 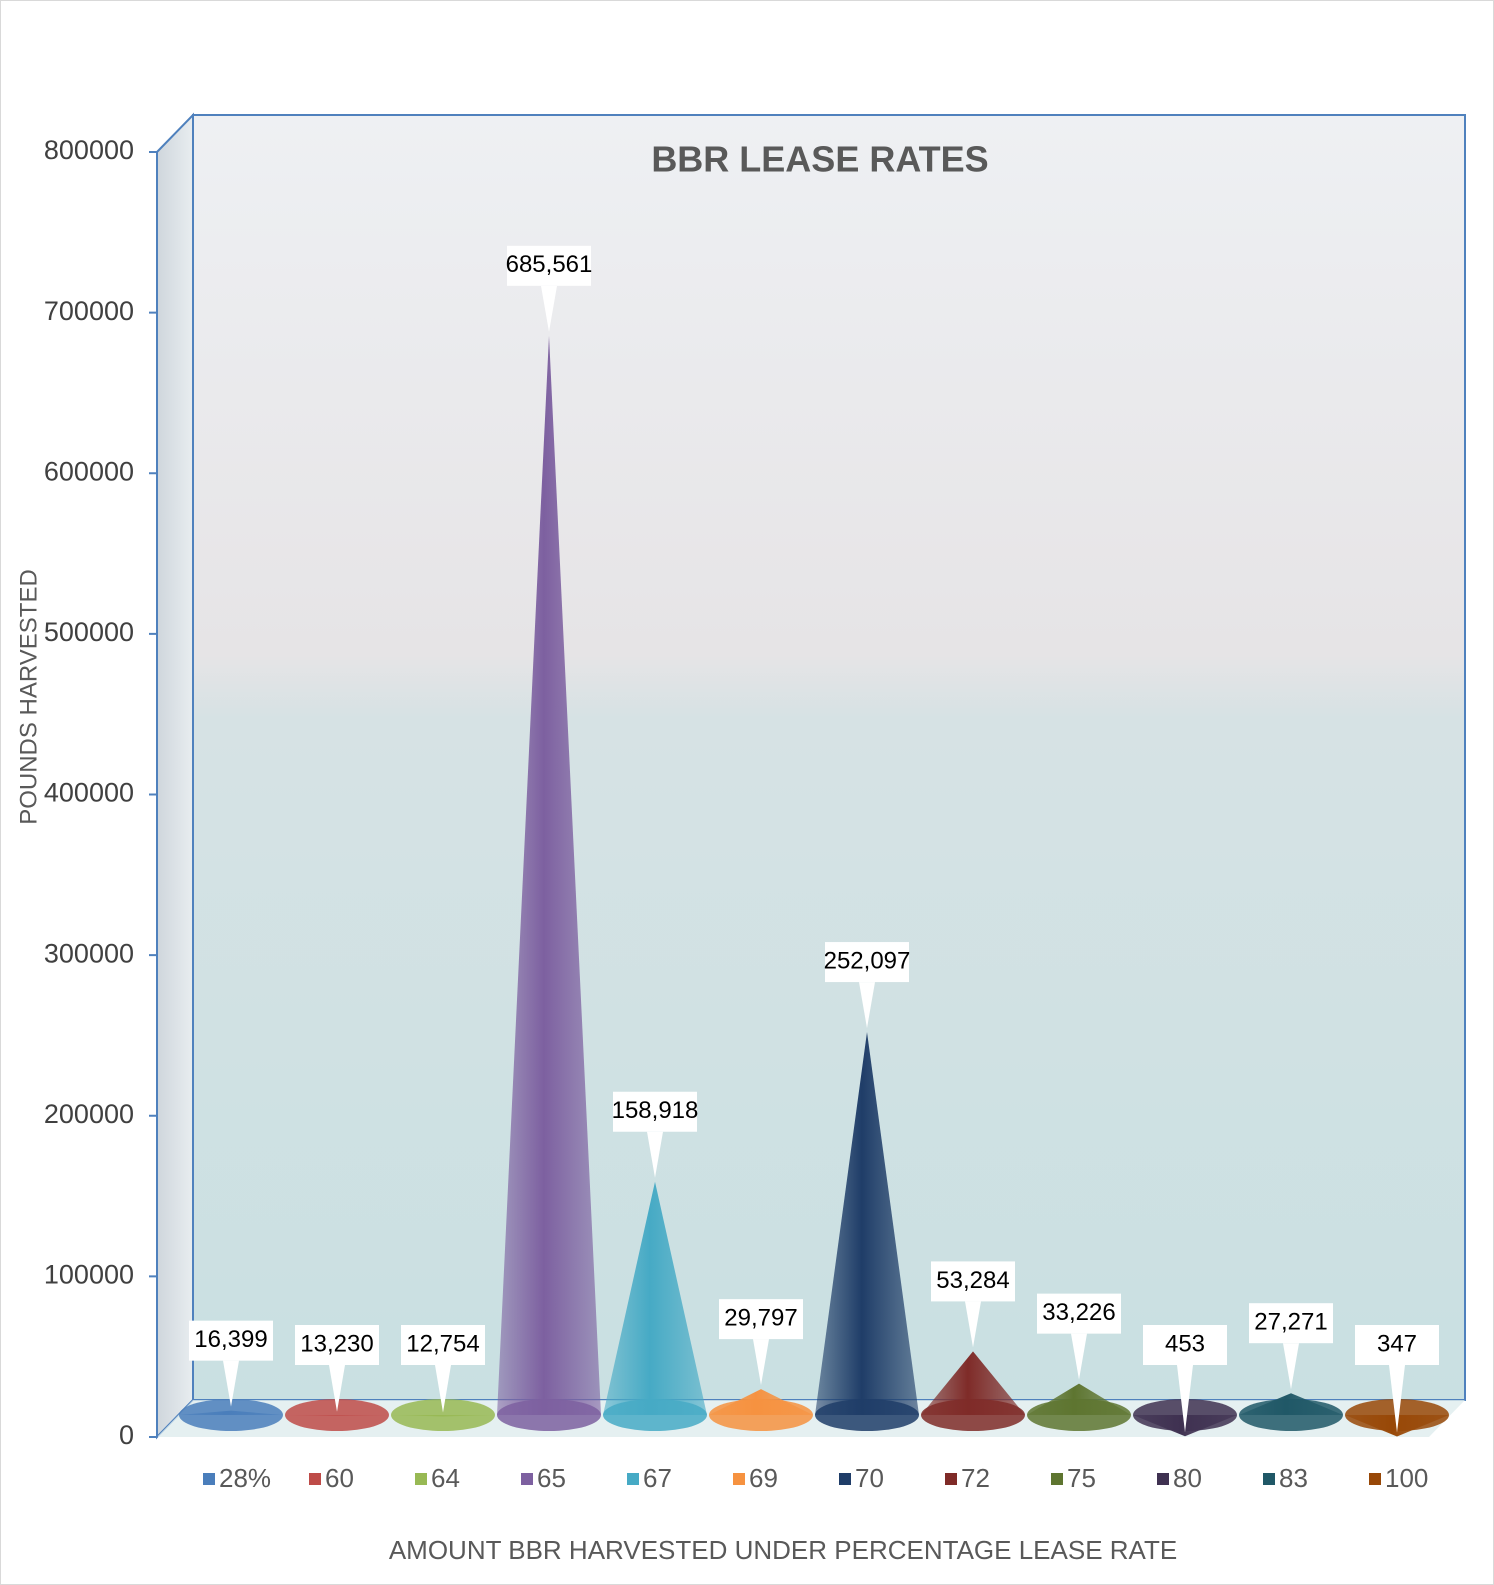 I want to click on legend-label: 65, so click(x=551, y=1478).